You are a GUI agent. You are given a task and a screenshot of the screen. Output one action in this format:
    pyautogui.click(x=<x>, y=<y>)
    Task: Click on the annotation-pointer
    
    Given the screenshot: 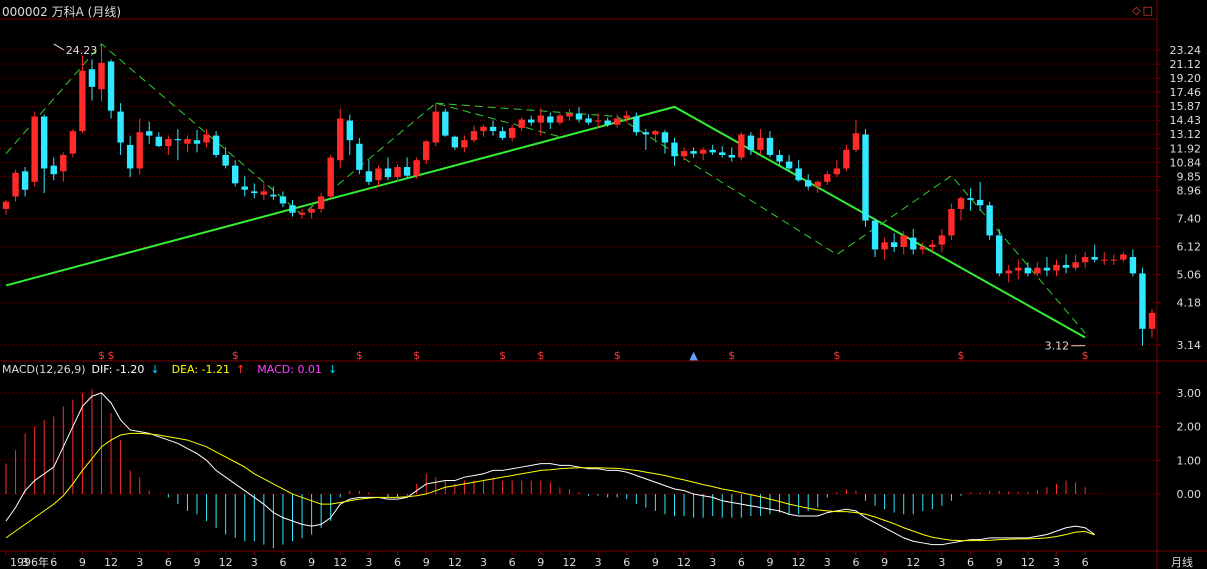 What is the action you would take?
    pyautogui.click(x=59, y=47)
    